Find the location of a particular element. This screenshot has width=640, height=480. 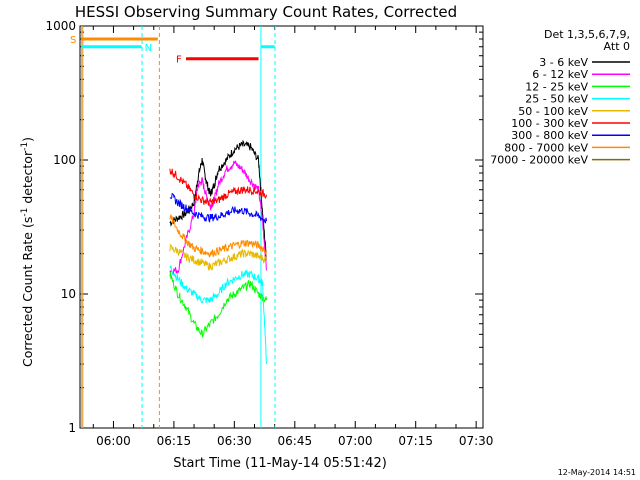

y-axis-label-part3: ) is located at coordinates (27, 139).